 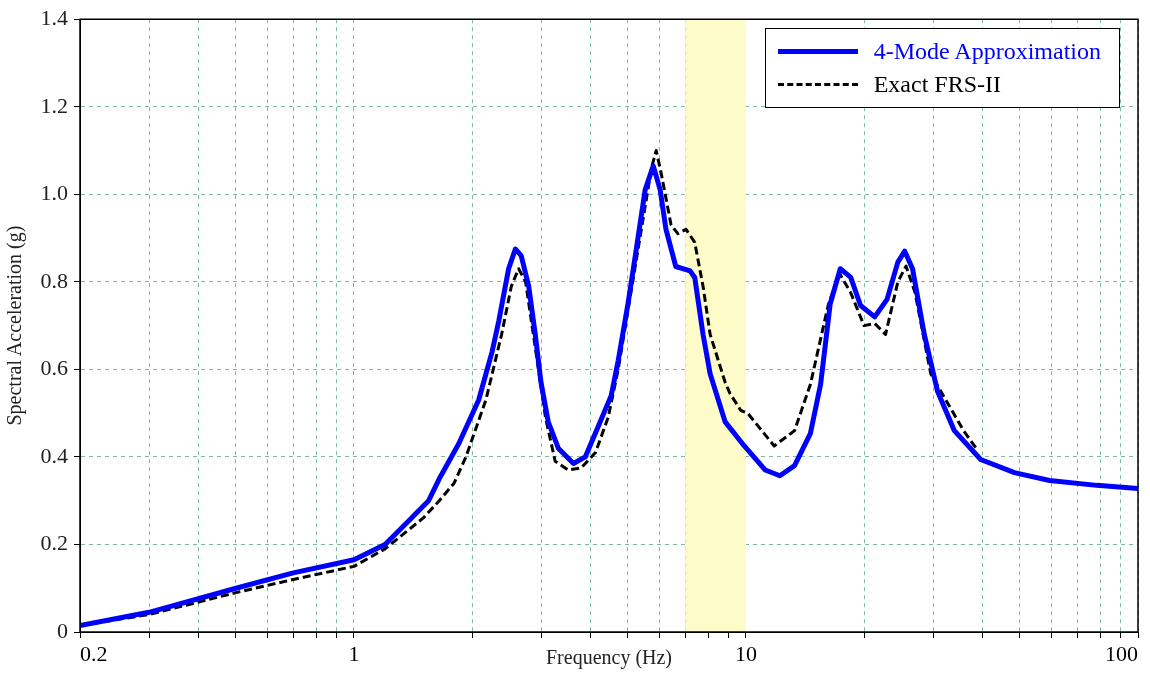 What do you see at coordinates (54, 193) in the screenshot?
I see `y-tick-label: 1.0` at bounding box center [54, 193].